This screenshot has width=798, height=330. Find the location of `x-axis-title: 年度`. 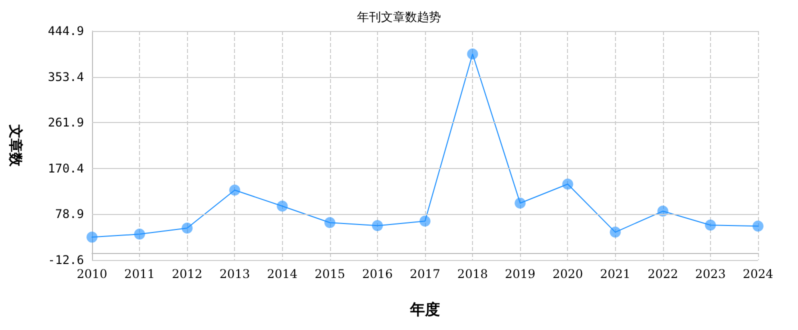

x-axis-title: 年度 is located at coordinates (424, 309).